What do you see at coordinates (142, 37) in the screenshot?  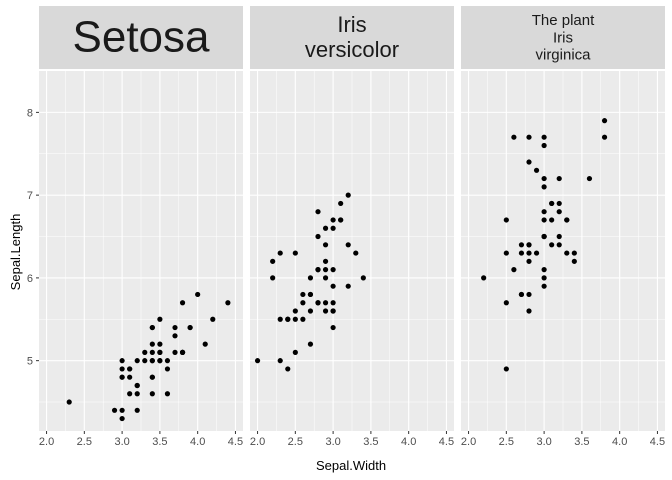 I see `facet-strip-label: Setosa` at bounding box center [142, 37].